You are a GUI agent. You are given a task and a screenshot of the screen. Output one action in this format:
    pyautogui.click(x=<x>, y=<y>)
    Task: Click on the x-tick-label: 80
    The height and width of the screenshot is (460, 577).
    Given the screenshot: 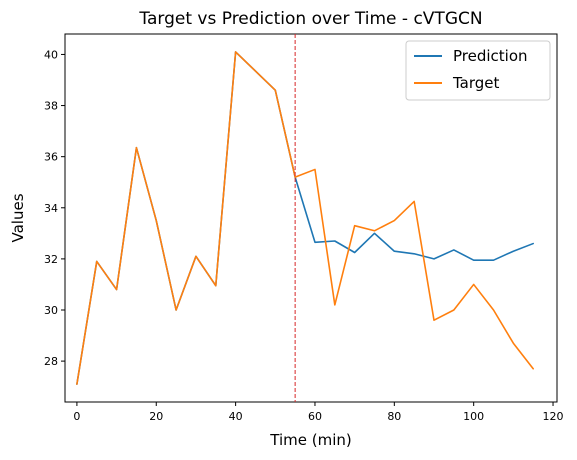 What is the action you would take?
    pyautogui.click(x=394, y=416)
    